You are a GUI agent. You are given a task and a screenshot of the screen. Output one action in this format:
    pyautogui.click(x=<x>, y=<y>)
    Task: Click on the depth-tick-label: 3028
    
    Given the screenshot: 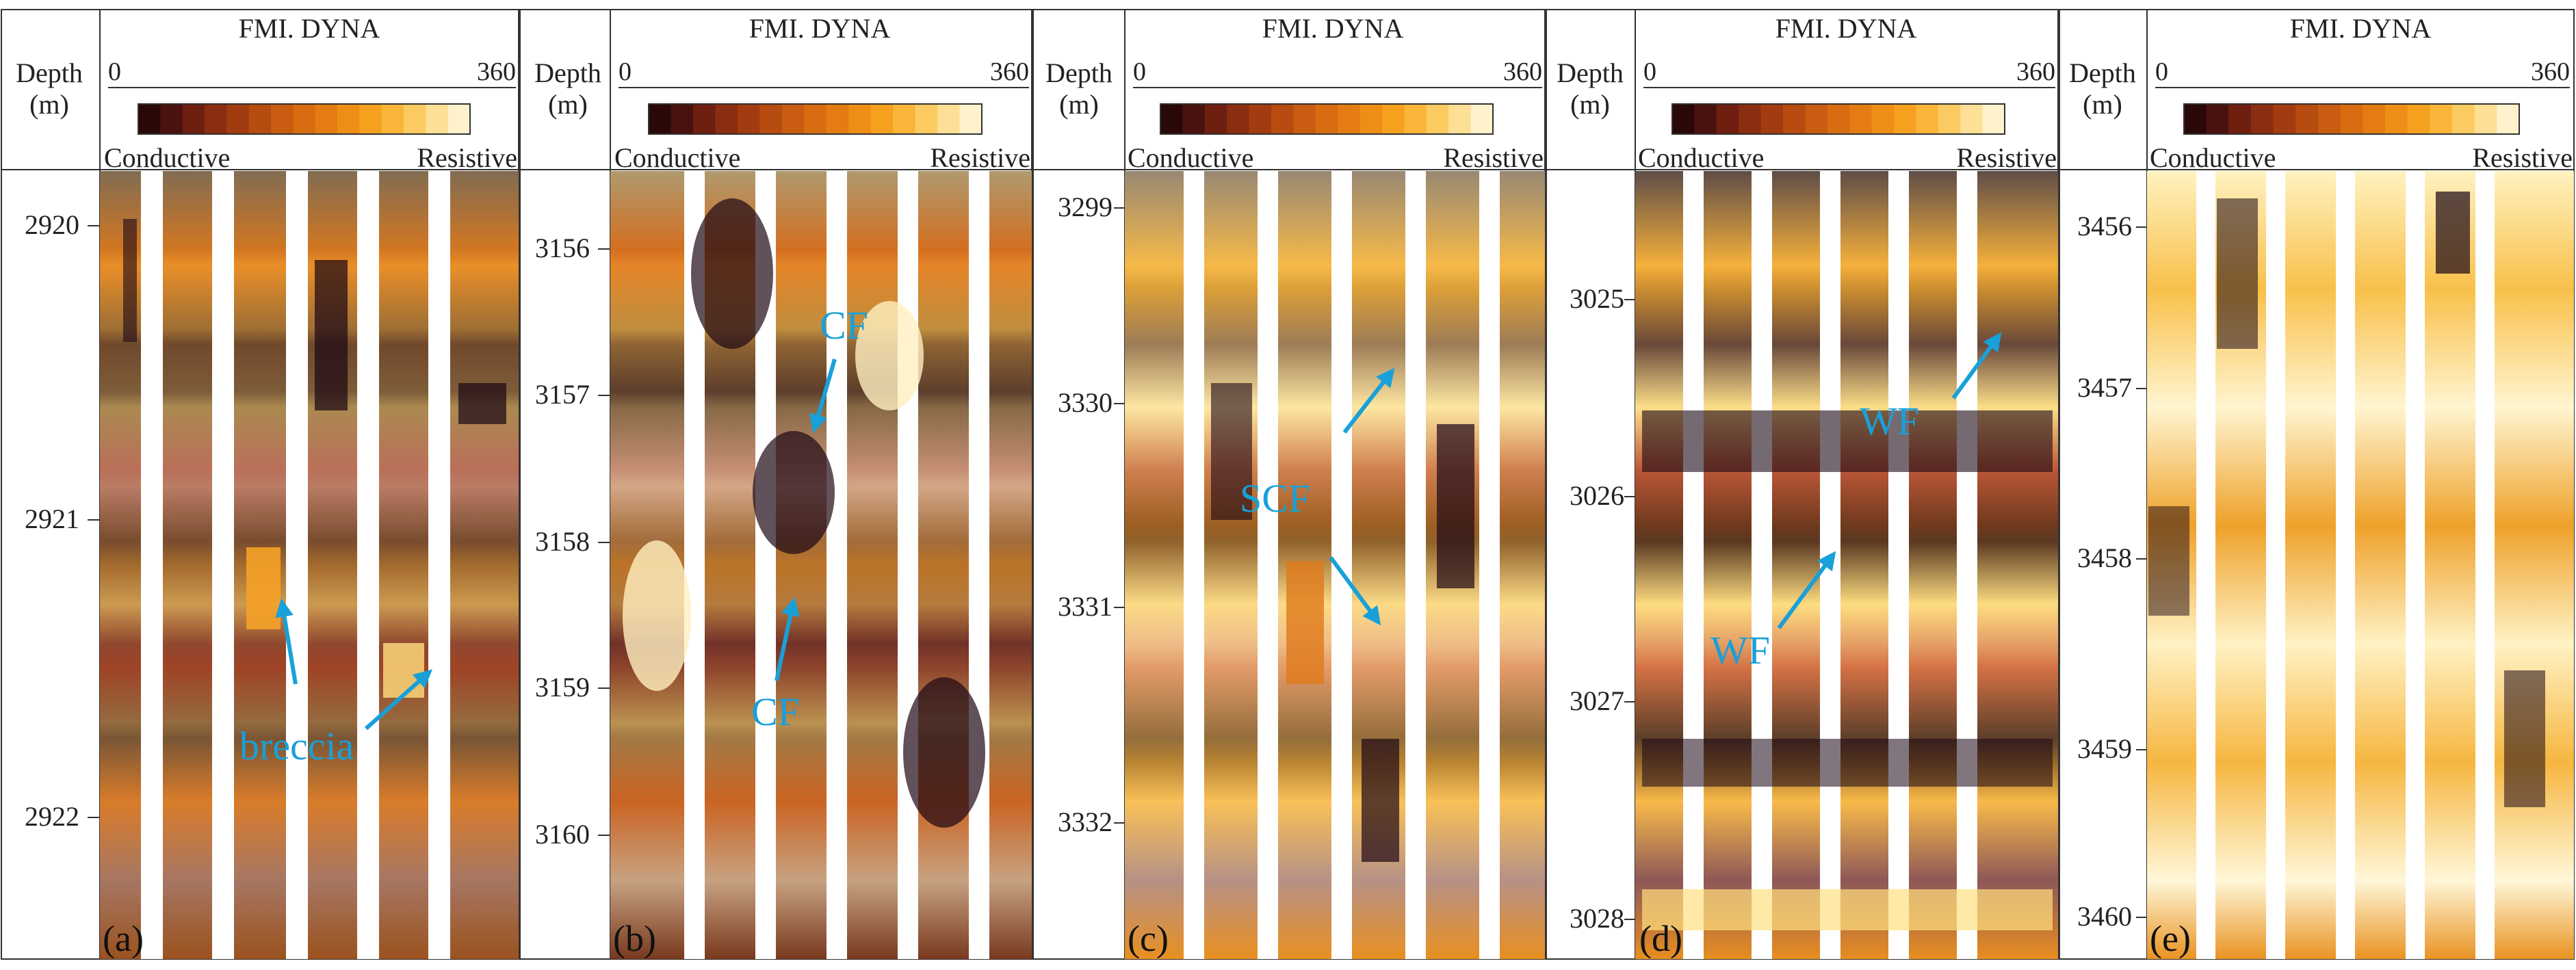 What is the action you would take?
    pyautogui.click(x=1597, y=919)
    